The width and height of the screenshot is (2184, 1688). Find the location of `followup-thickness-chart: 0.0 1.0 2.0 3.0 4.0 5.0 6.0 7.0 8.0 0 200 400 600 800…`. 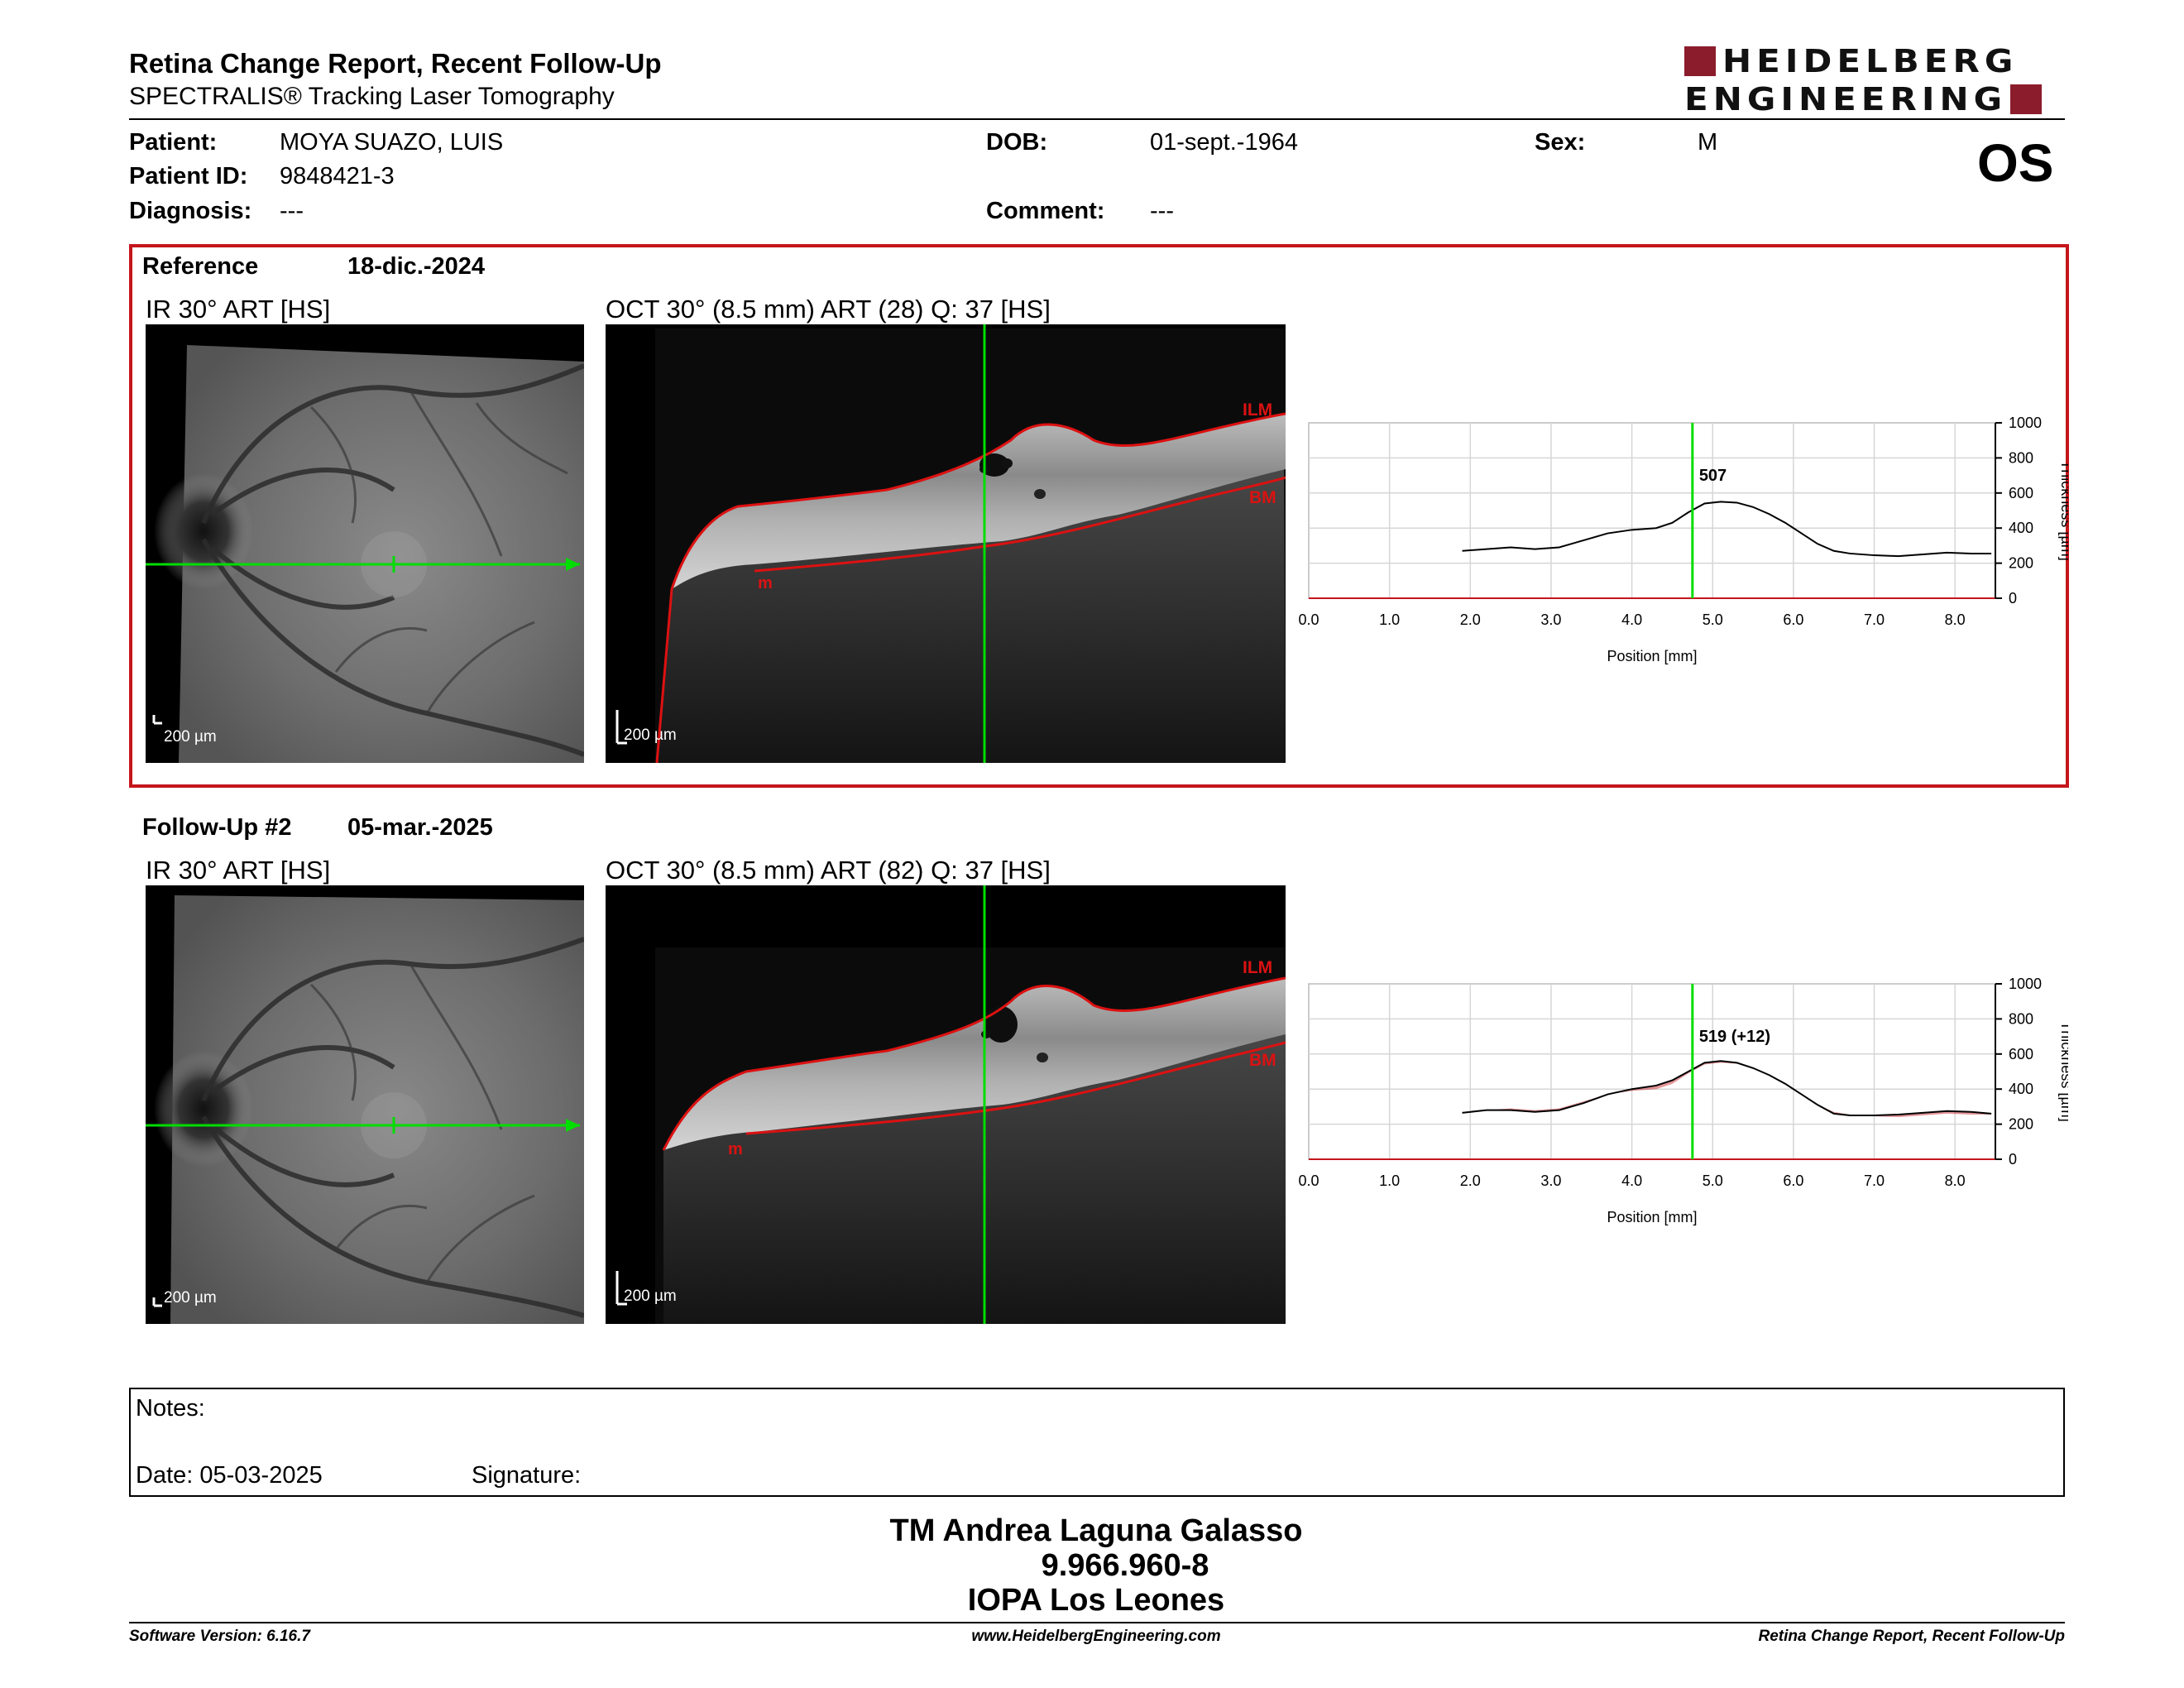

followup-thickness-chart: 0.0 1.0 2.0 3.0 4.0 5.0 6.0 7.0 8.0 0 200 400 600 800… is located at coordinates (1683, 1100).